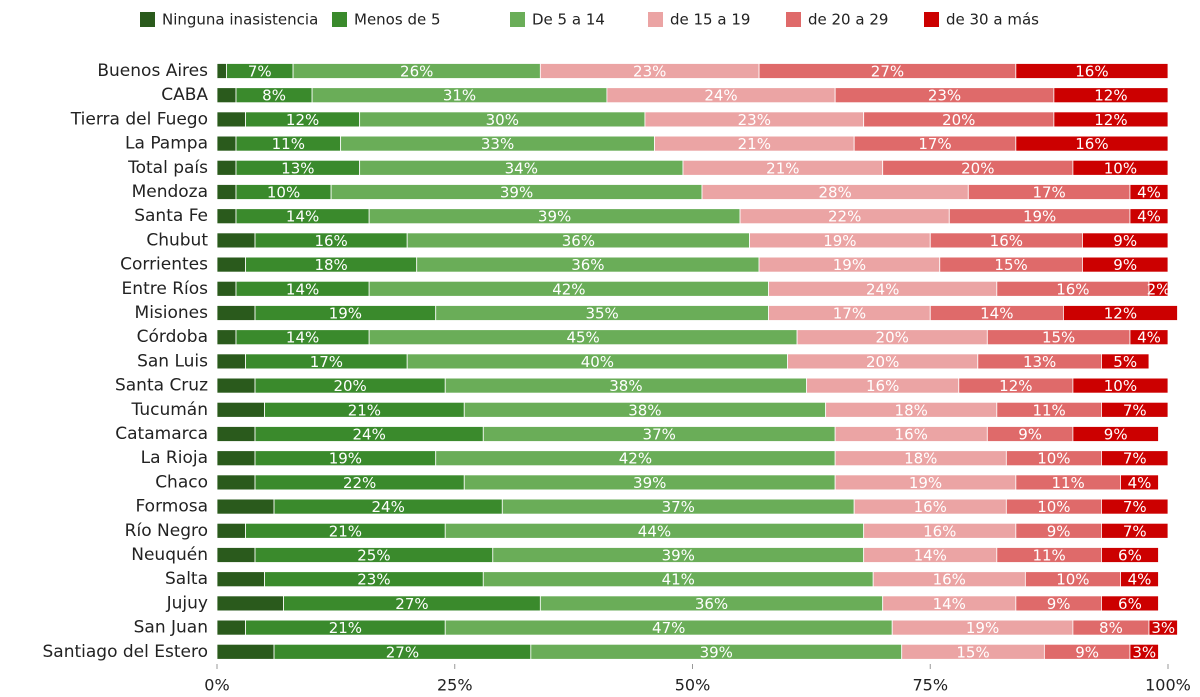  I want to click on value-label: 6%, so click(1130, 604).